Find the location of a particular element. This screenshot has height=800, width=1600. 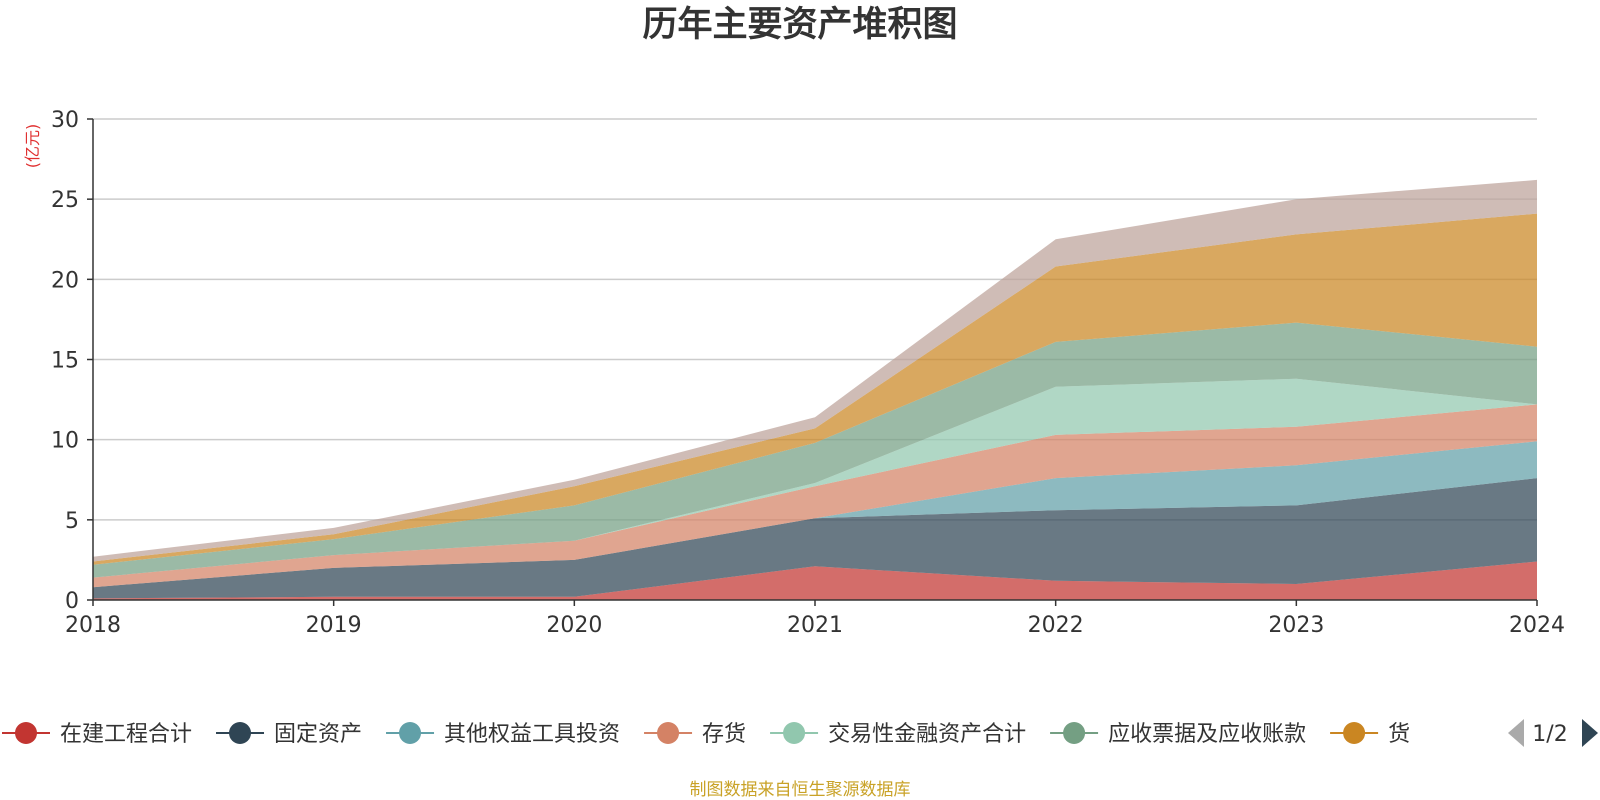

legend-item-2: 其他权益工具投资 is located at coordinates (503, 734).